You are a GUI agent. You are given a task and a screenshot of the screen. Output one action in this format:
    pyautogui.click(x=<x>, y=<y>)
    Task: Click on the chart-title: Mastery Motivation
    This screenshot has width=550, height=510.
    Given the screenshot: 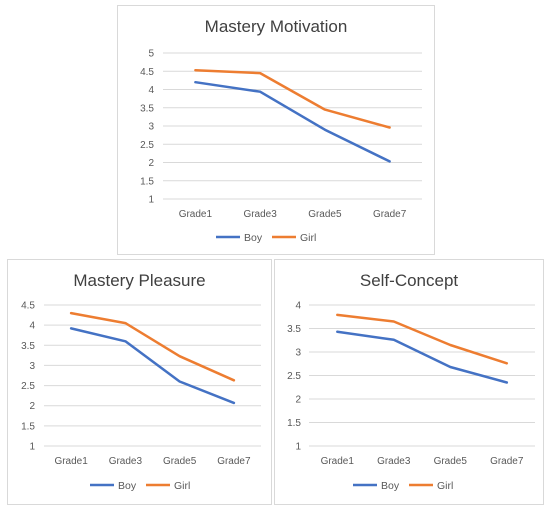 What is the action you would take?
    pyautogui.click(x=276, y=26)
    